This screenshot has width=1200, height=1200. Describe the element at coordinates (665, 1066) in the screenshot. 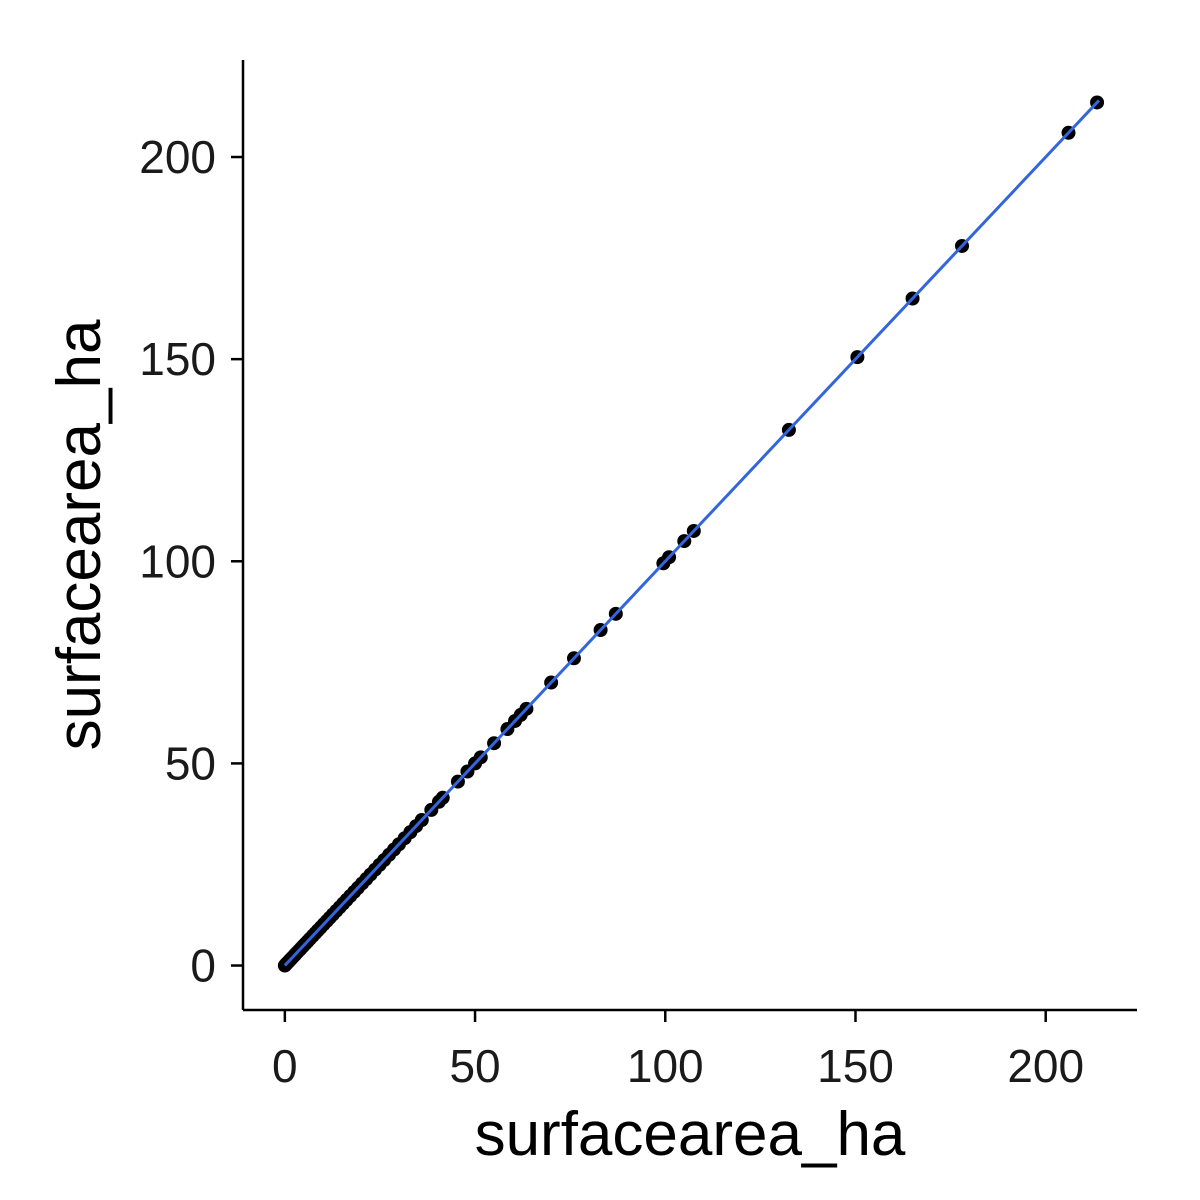

I see `x-tick-label: 100` at that location.